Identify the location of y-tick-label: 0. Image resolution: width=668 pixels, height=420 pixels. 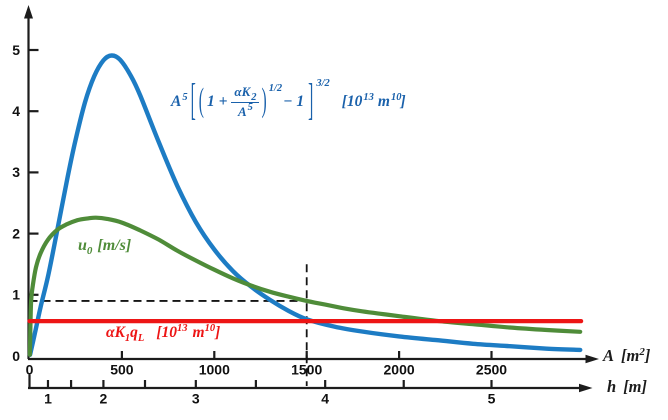
(16, 356).